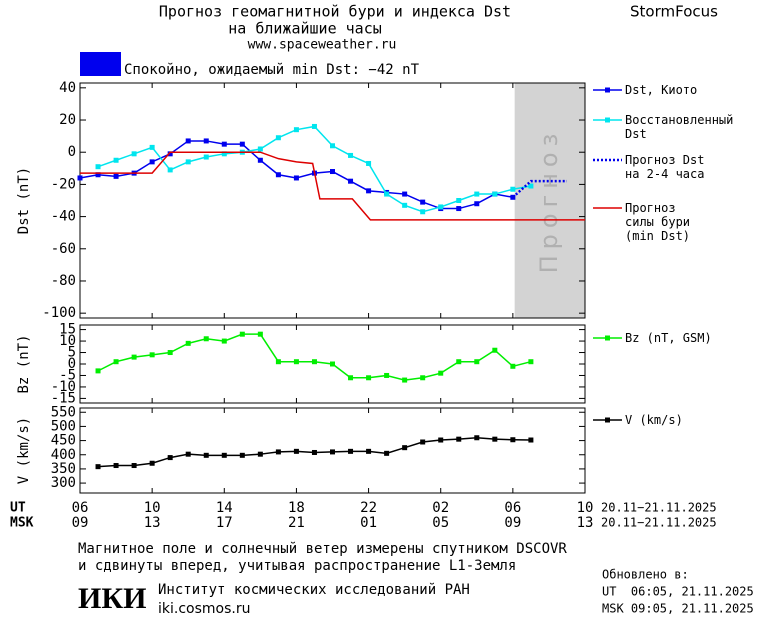 The image size is (760, 620). What do you see at coordinates (67, 375) in the screenshot?
I see `y-tick-label: -5` at bounding box center [67, 375].